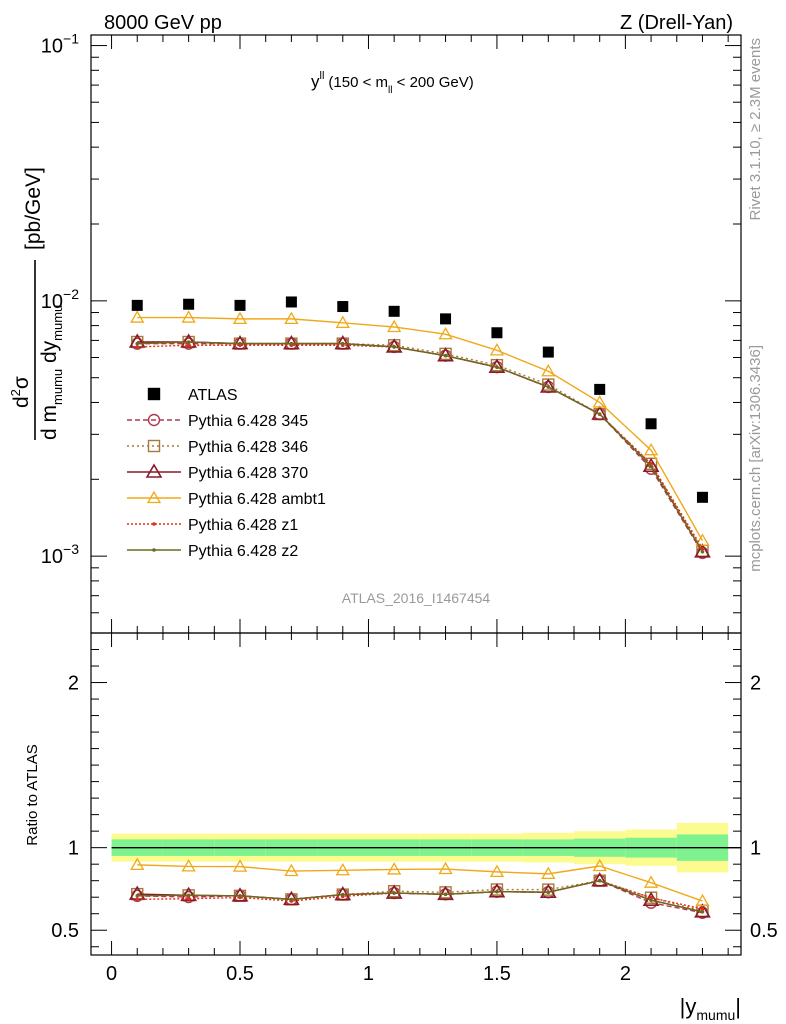 The width and height of the screenshot is (786, 1024). What do you see at coordinates (315, 81) in the screenshot?
I see `annotation-main: y` at bounding box center [315, 81].